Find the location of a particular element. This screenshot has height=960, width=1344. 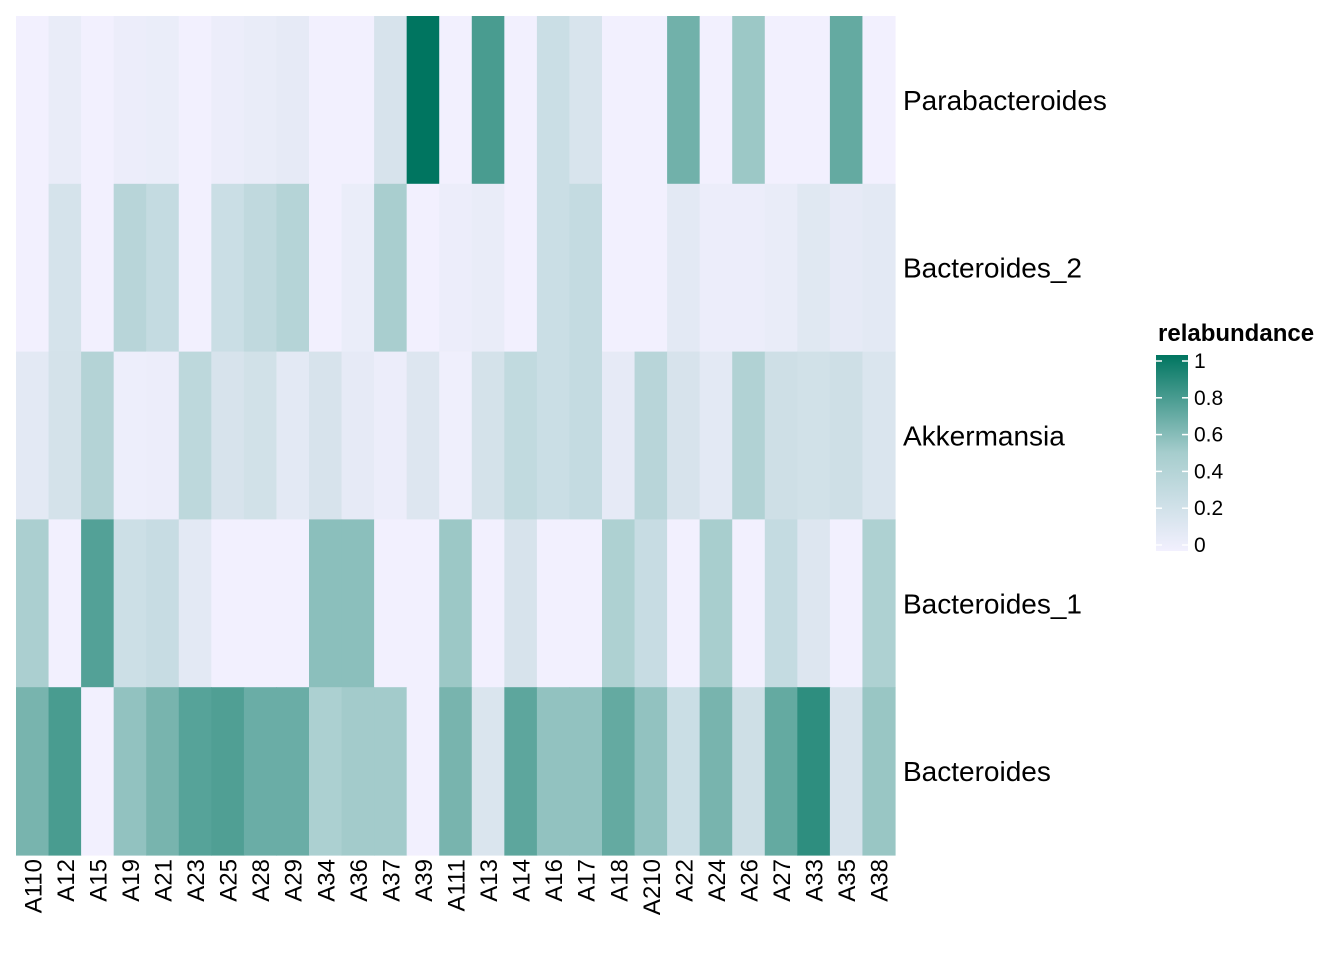

color-legend: relabundance 0 0.2 0.4 0.6 0.8 1 is located at coordinates (1235, 438).